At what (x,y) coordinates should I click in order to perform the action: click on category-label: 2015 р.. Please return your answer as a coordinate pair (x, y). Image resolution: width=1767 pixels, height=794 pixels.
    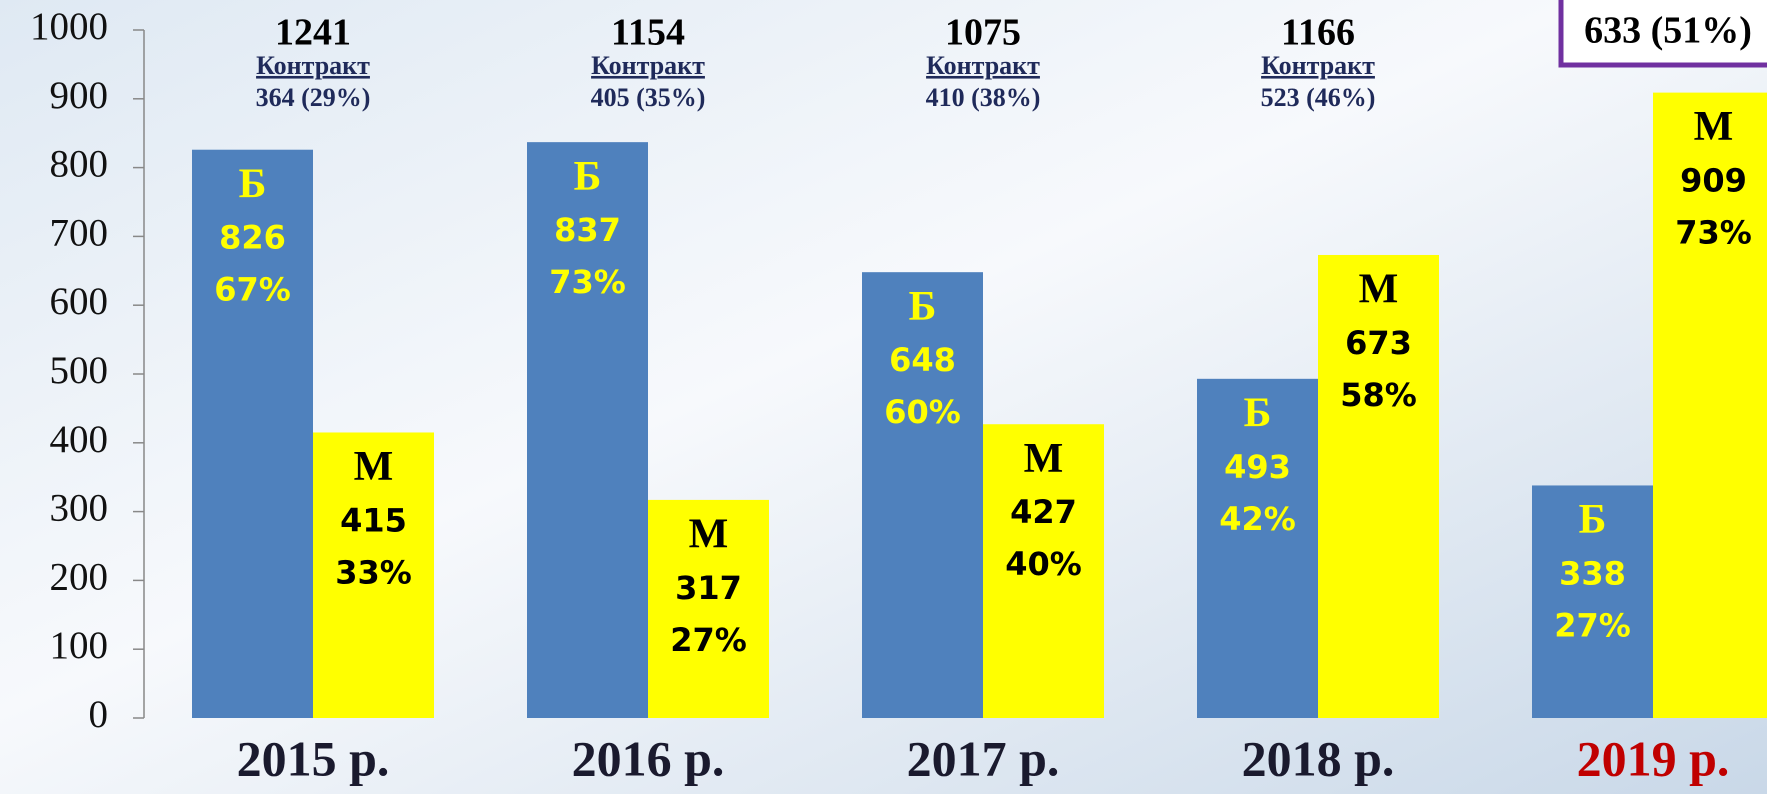
    Looking at the image, I should click on (313, 758).